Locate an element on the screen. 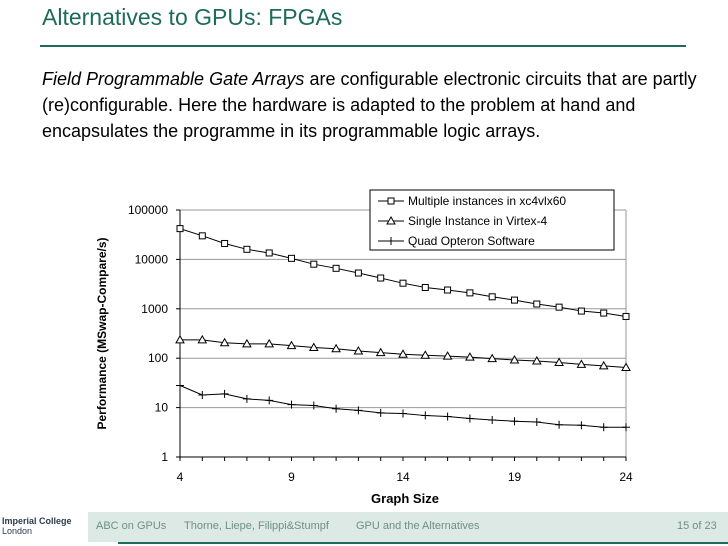  chart-legend is located at coordinates (492, 220).